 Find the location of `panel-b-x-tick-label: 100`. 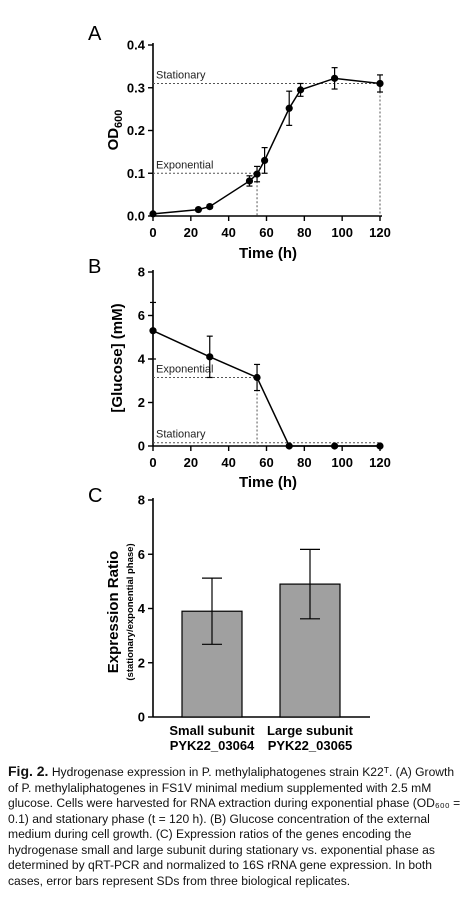

panel-b-x-tick-label: 100 is located at coordinates (342, 462).